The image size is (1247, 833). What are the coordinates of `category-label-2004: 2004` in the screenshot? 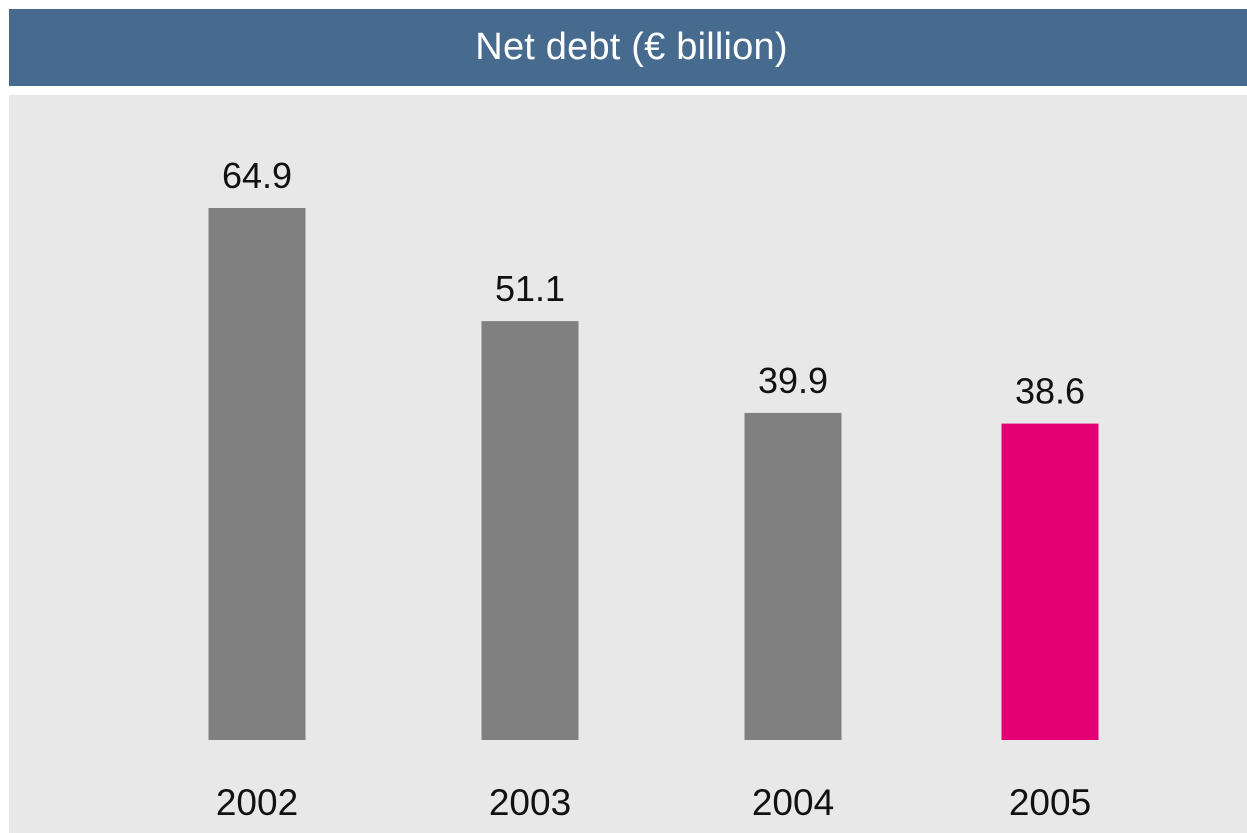 It's located at (793, 802).